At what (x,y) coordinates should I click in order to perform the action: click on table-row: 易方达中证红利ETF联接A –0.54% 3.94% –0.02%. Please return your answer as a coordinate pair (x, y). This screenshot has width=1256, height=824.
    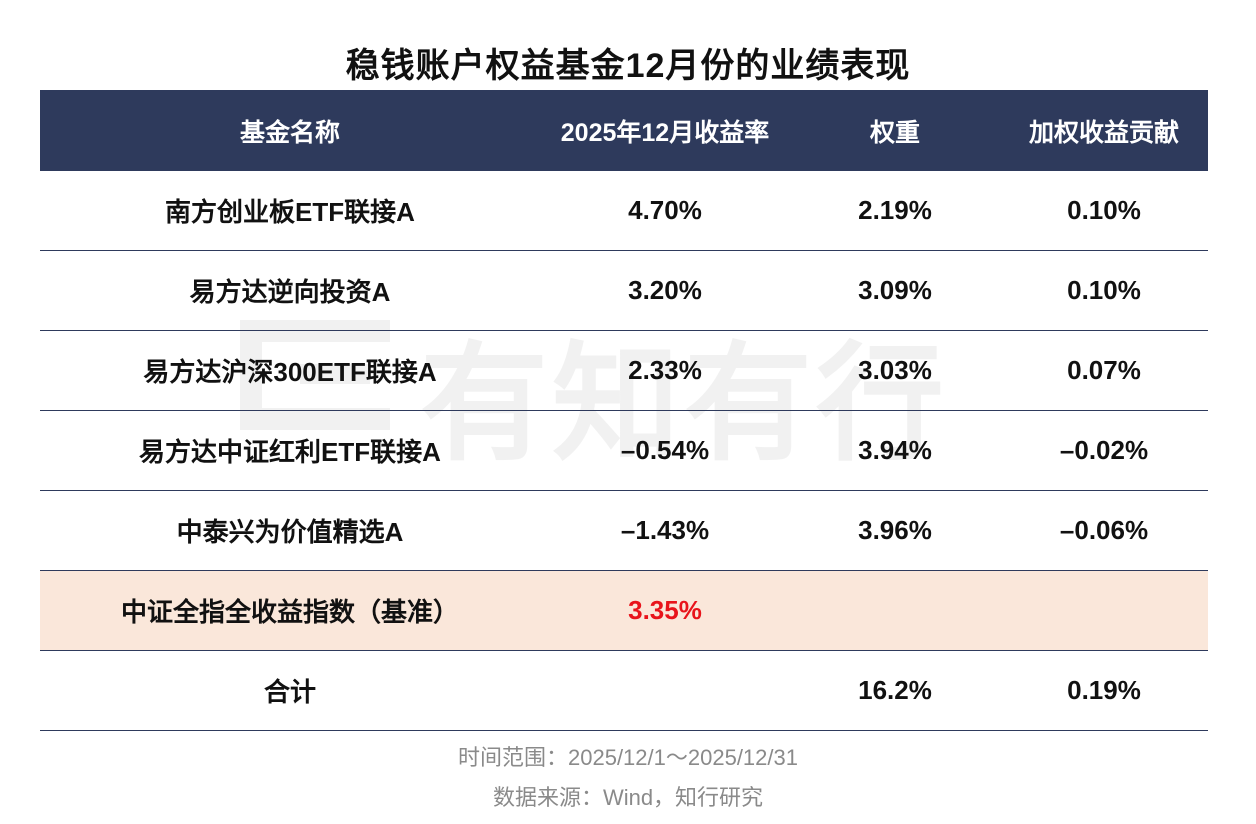
    Looking at the image, I should click on (624, 451).